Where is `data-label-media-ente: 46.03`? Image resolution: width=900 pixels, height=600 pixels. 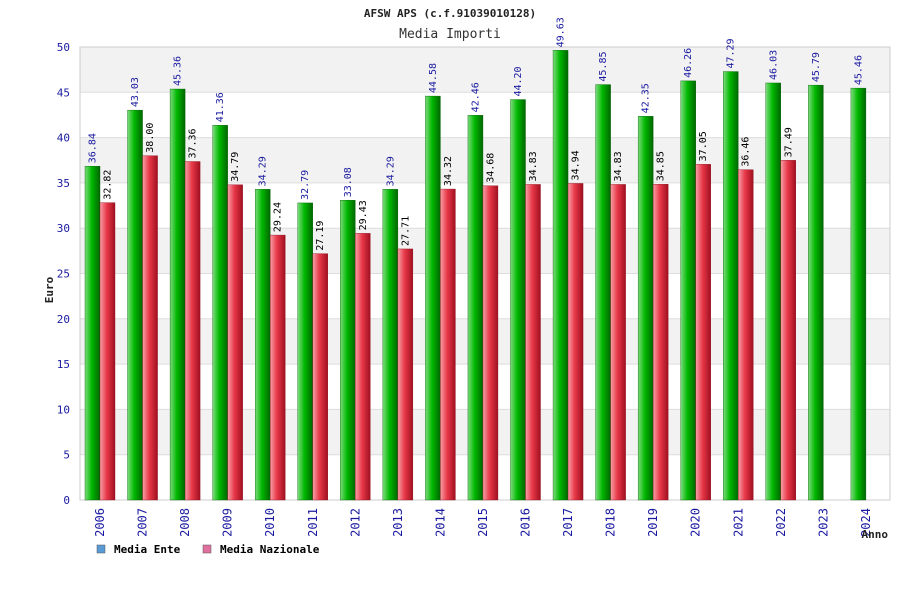
data-label-media-ente: 46.03 is located at coordinates (773, 65).